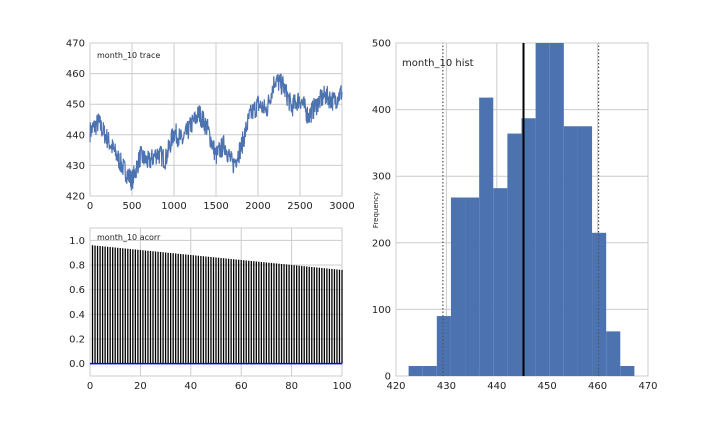  Describe the element at coordinates (299, 206) in the screenshot. I see `trace-xtick-label: 2500` at that location.